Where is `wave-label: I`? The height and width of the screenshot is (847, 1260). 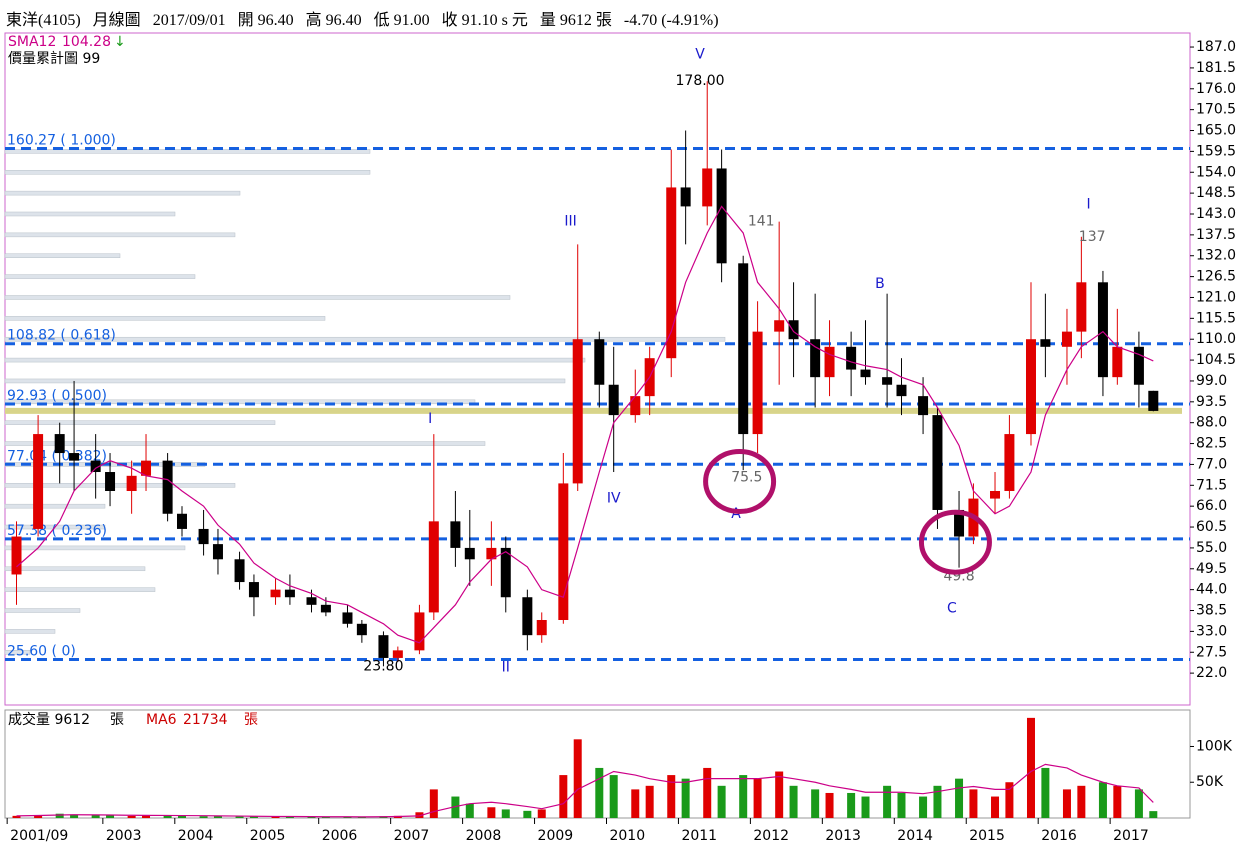 wave-label: I is located at coordinates (1088, 205).